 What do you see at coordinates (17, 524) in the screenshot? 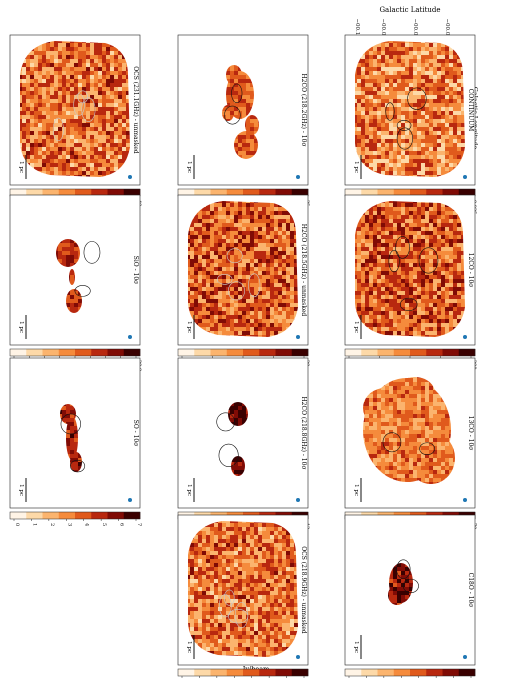
I see `colorbar-tick-label: 0` at bounding box center [17, 524].